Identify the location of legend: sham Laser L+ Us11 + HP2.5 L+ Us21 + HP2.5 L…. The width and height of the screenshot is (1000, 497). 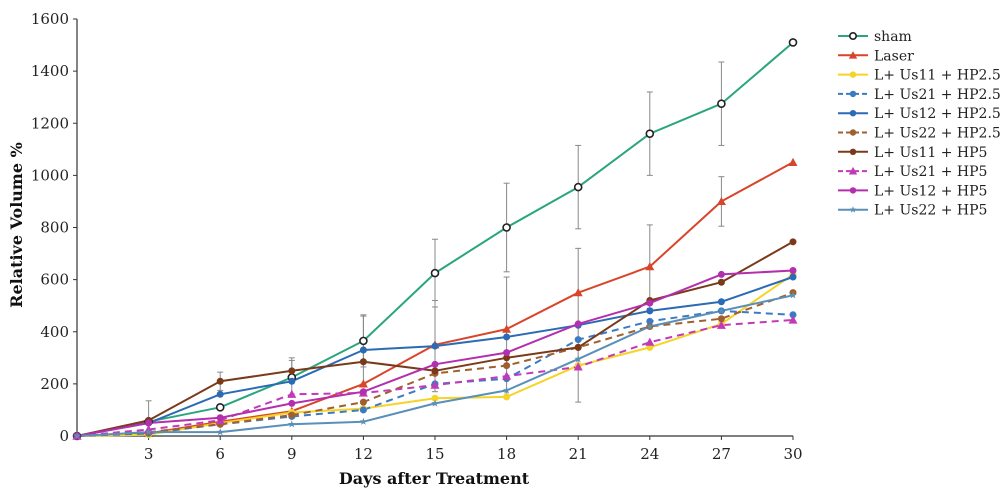
(919, 124).